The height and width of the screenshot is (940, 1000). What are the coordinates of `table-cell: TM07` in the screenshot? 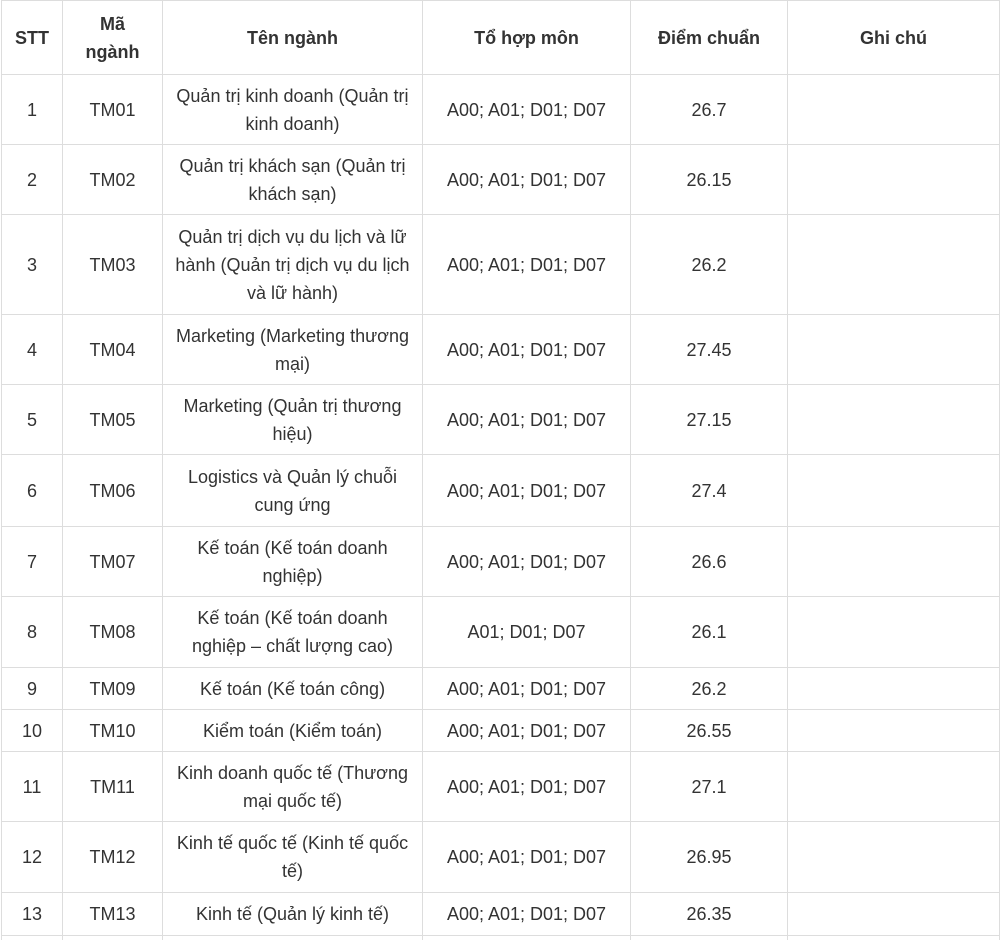 It's located at (112, 561).